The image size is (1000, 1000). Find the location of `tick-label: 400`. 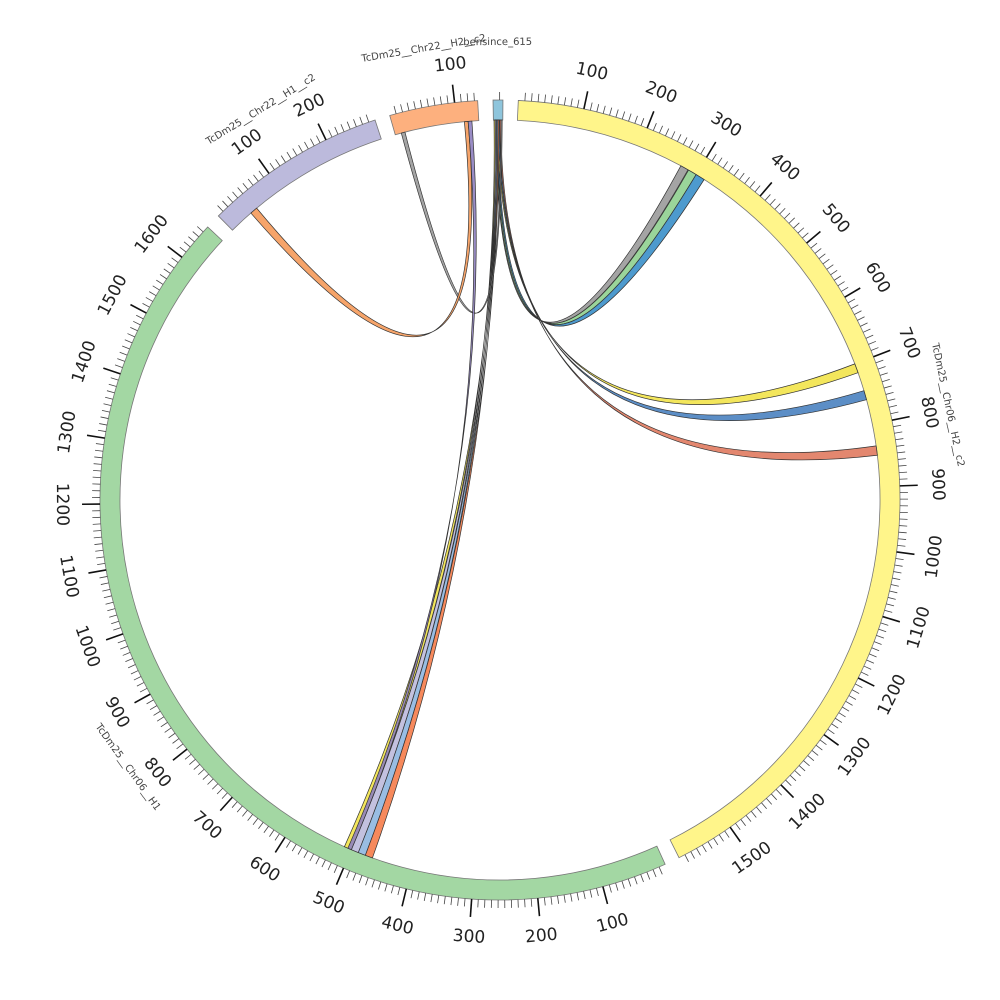

tick-label: 400 is located at coordinates (397, 925).